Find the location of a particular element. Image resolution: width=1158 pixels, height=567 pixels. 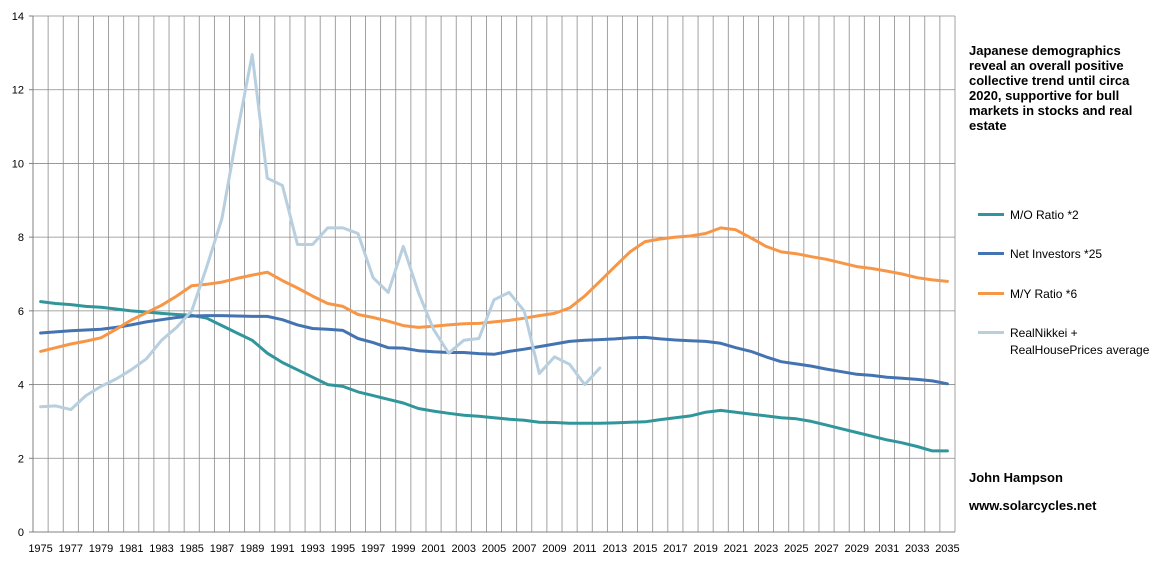

x-tick-label: 1995 is located at coordinates (343, 549).